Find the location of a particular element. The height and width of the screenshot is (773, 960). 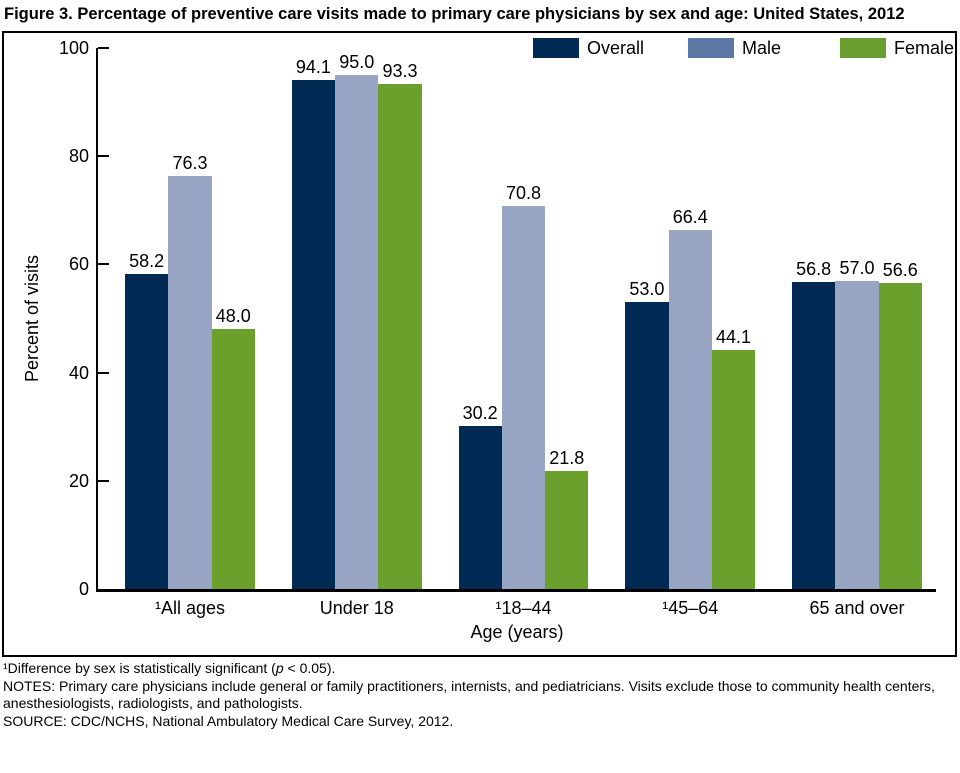

bar-value-overall-45-64: 53.0 is located at coordinates (647, 289).